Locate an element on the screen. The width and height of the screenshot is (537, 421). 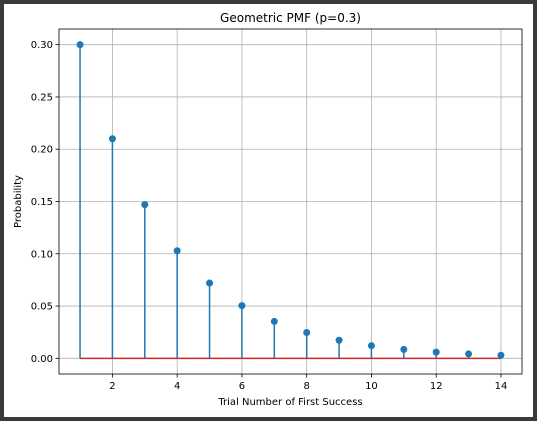
x-tick-label: 4 is located at coordinates (177, 386).